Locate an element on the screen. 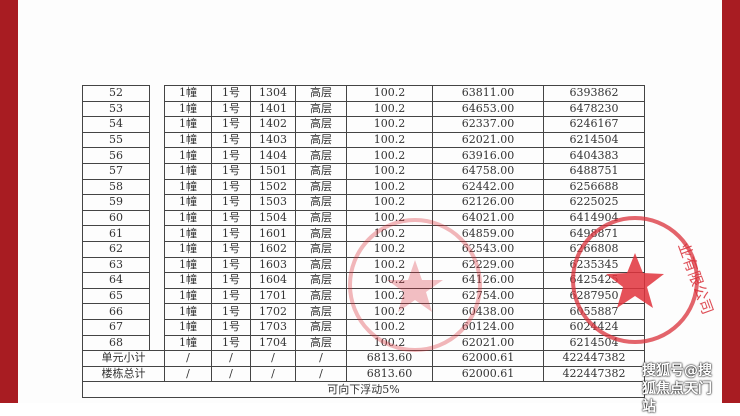 Image resolution: width=740 pixels, height=416 pixels. table-cell: 65 is located at coordinates (116, 296).